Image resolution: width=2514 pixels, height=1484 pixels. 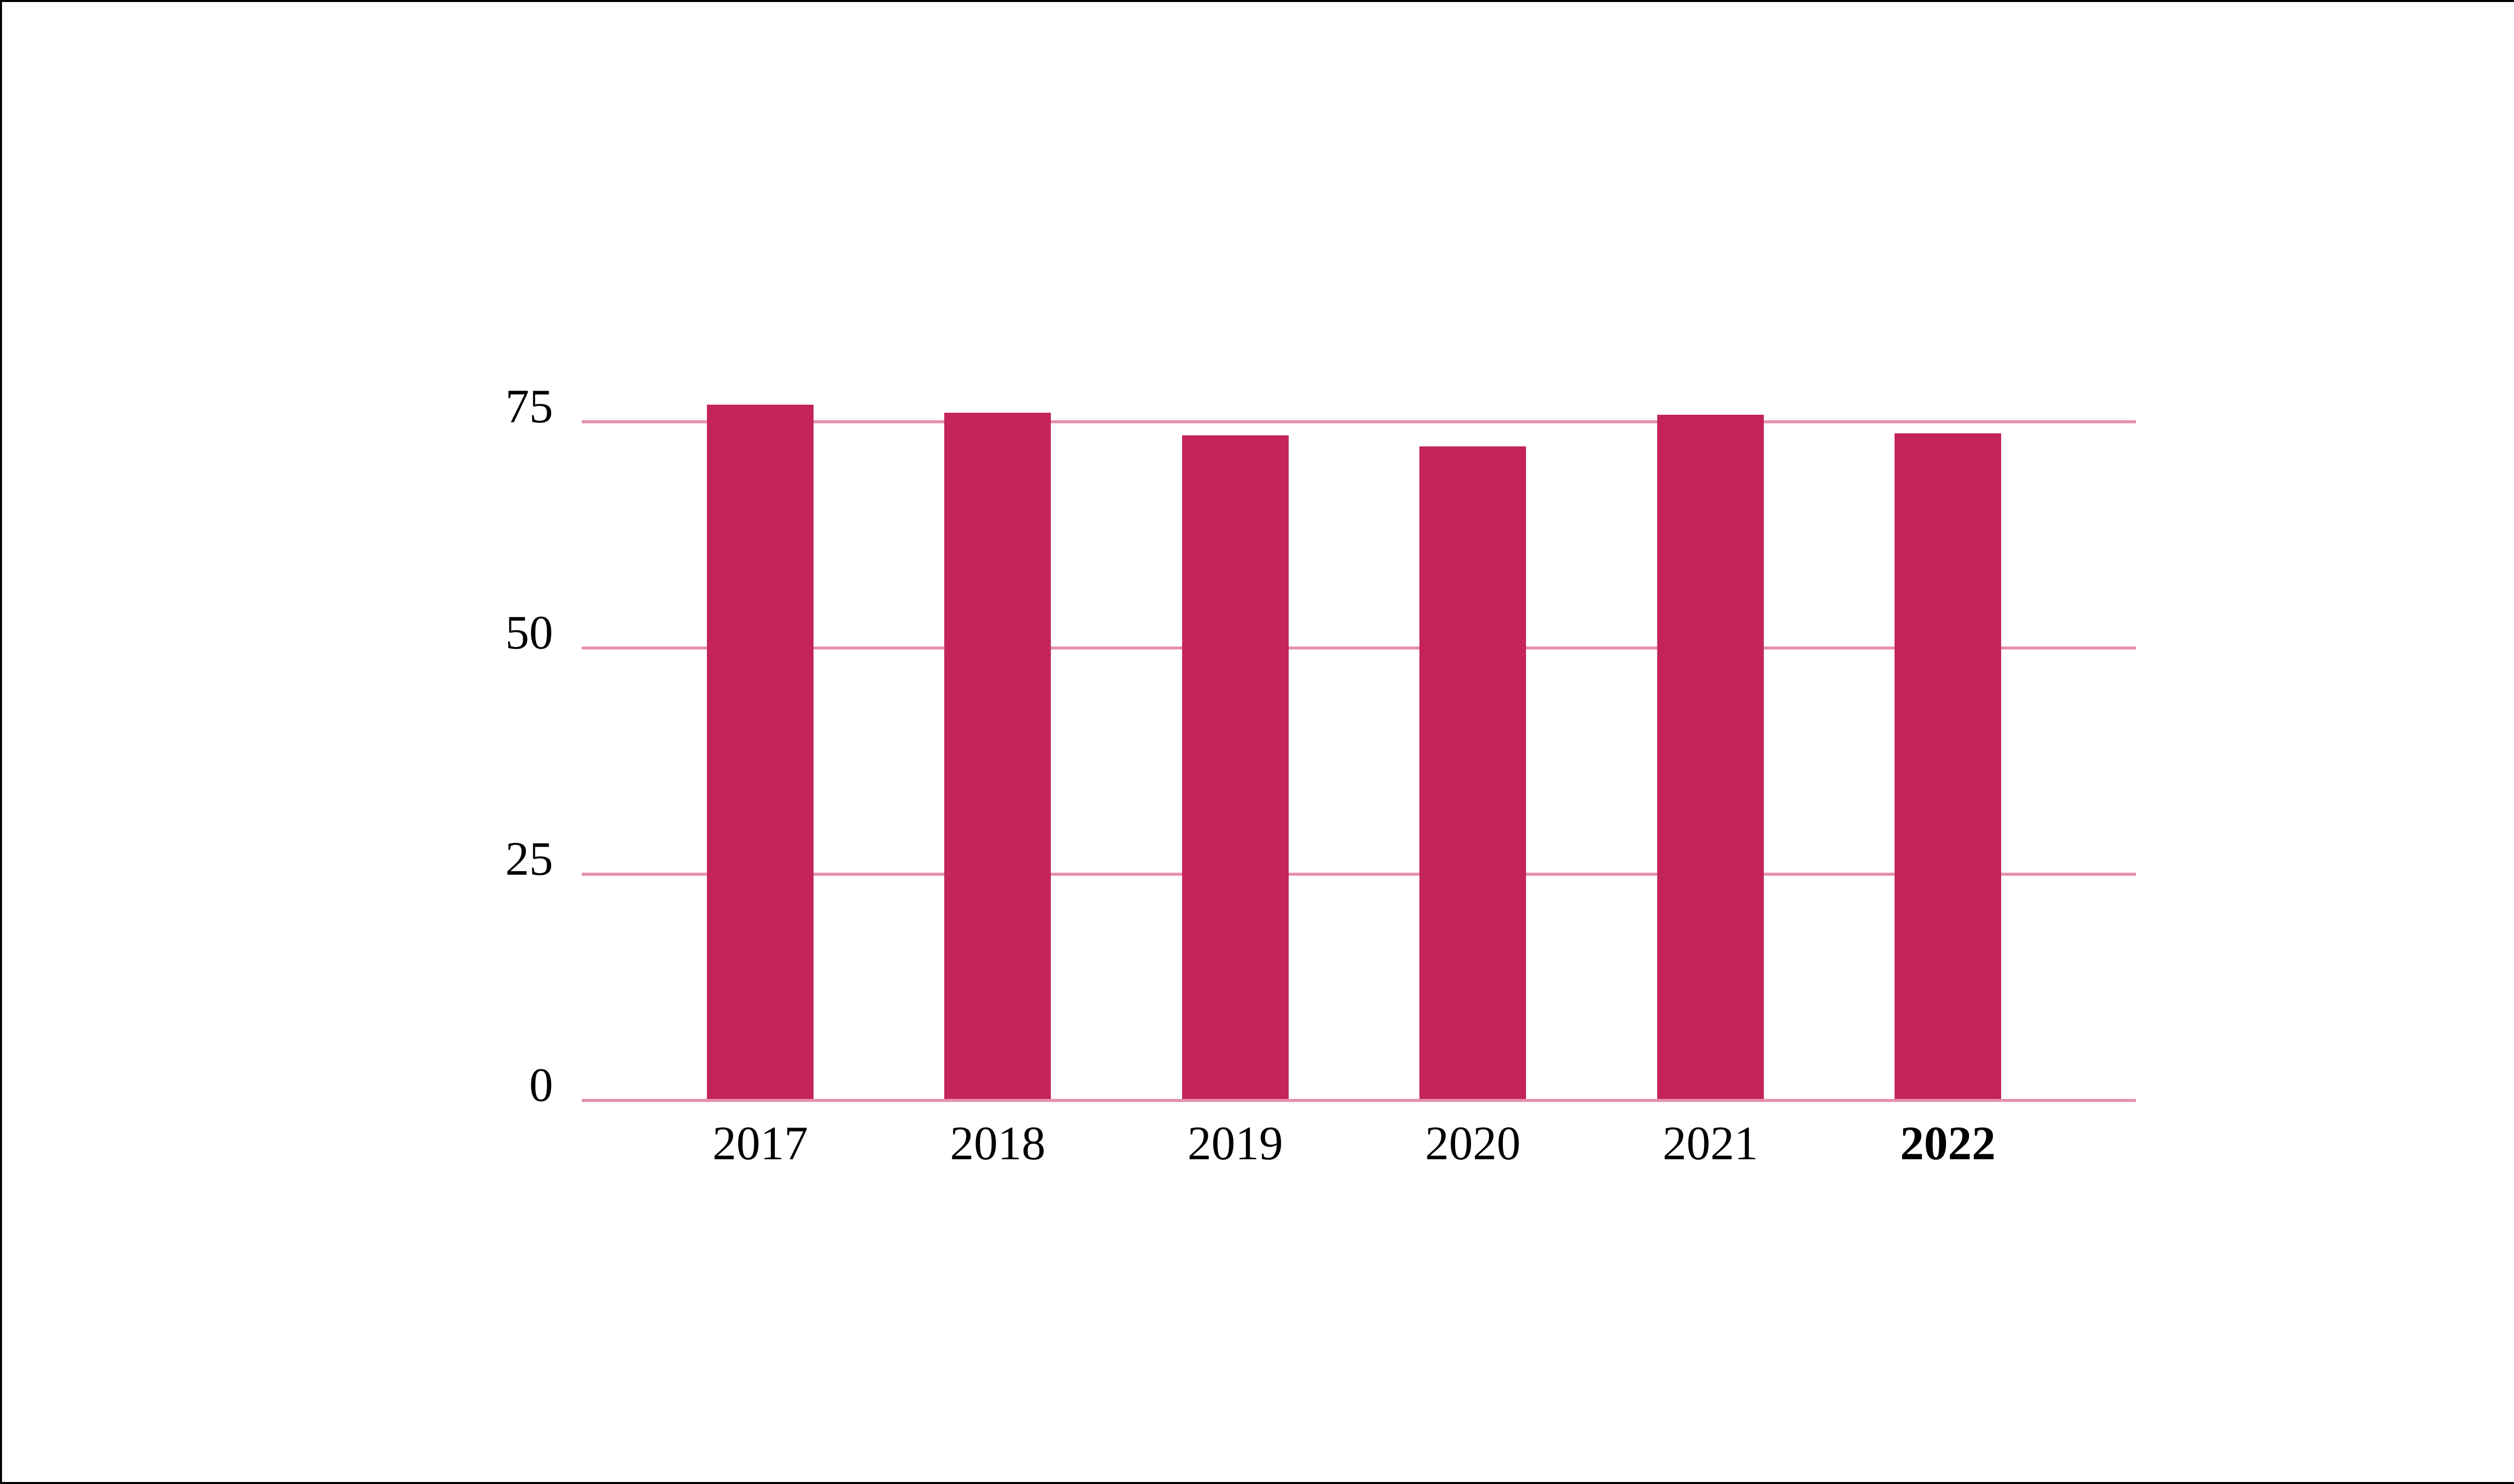 I want to click on y-axis-label-50: 50, so click(x=529, y=632).